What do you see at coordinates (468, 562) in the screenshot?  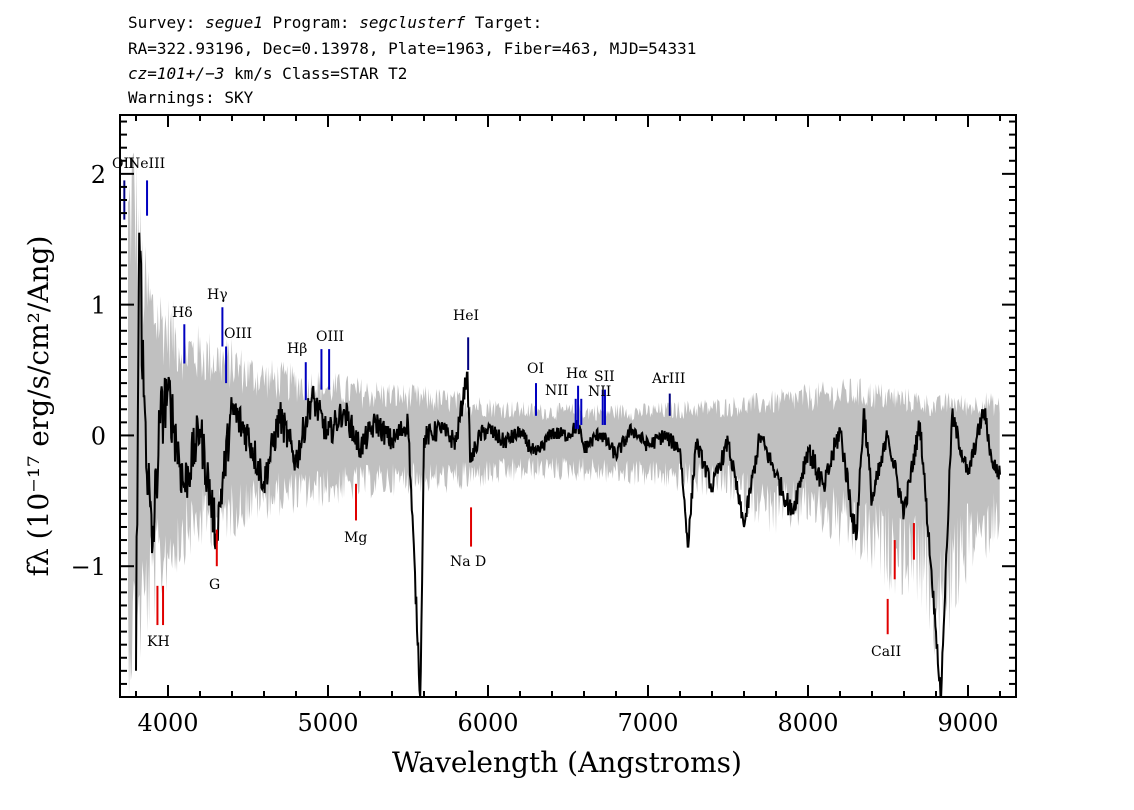 I see `label-na-d: Na D` at bounding box center [468, 562].